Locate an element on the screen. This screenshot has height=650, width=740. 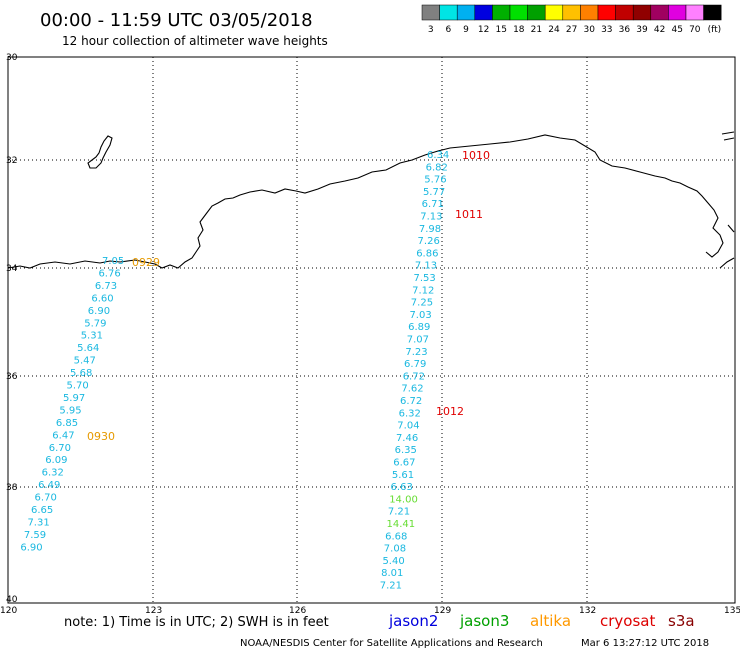
wave-height-value: 5.47 is located at coordinates (85, 361).